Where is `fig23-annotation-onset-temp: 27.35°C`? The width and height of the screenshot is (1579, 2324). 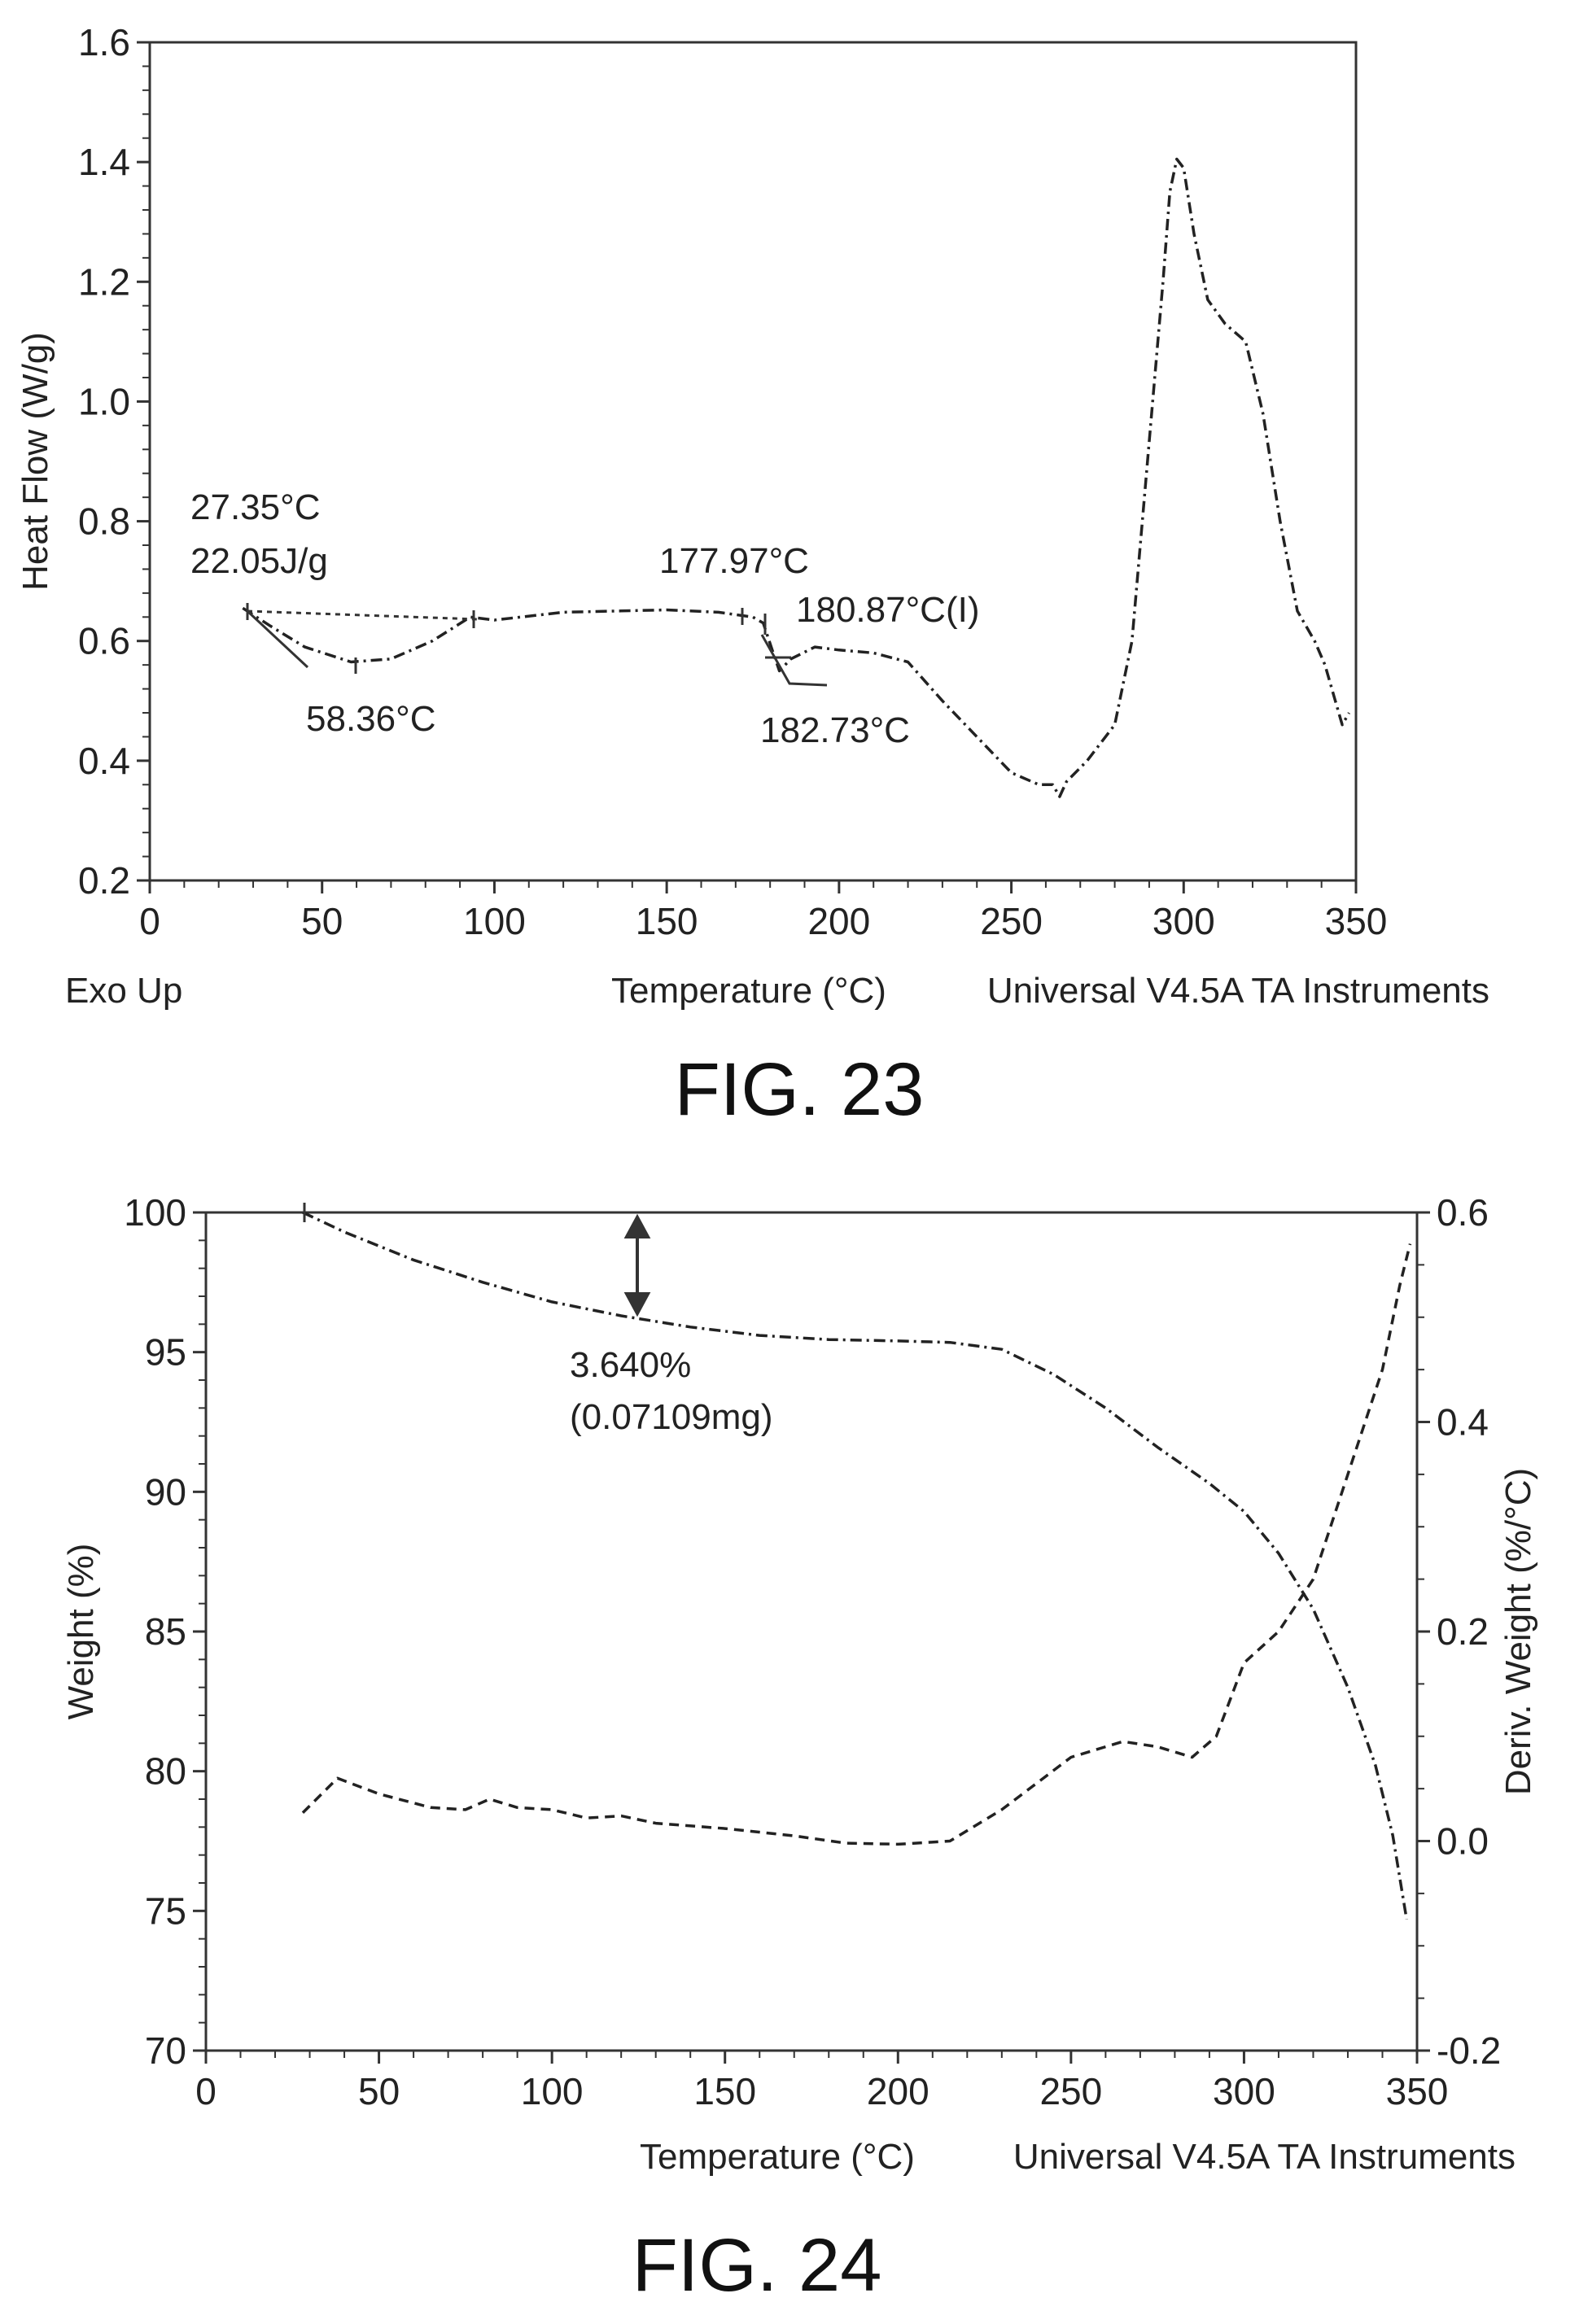 fig23-annotation-onset-temp: 27.35°C is located at coordinates (255, 507).